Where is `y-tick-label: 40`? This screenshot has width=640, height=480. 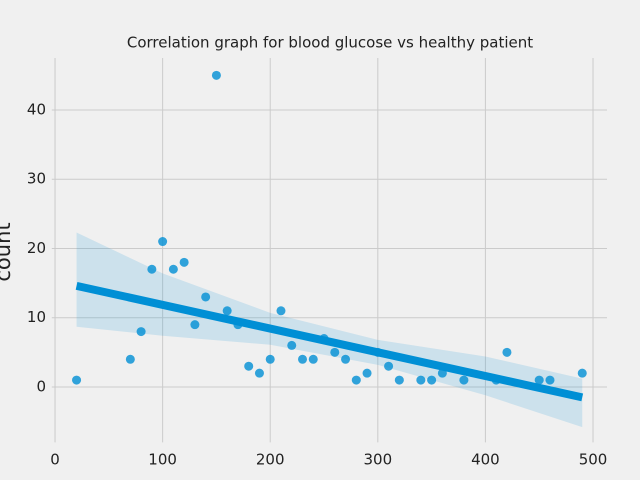
y-tick-label: 40 is located at coordinates (36, 109).